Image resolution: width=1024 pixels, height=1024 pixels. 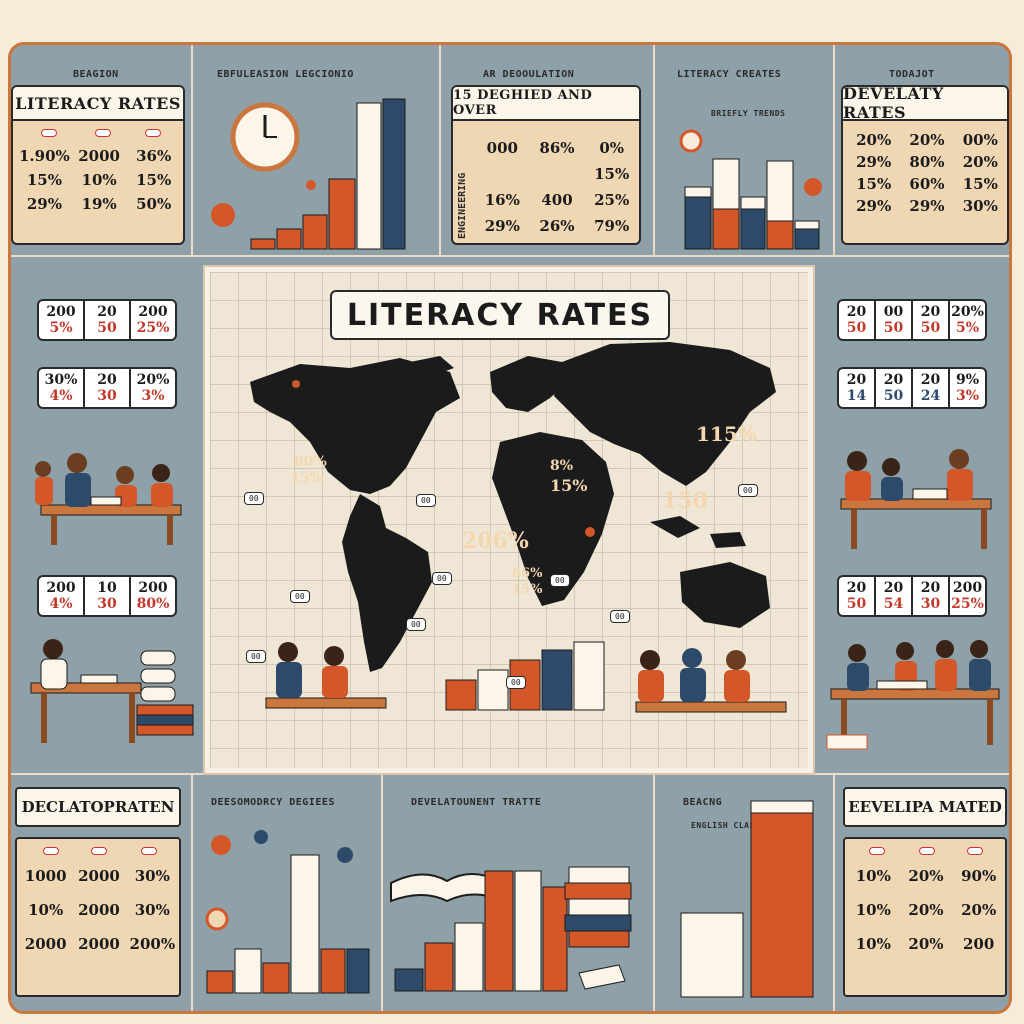 I want to click on top-center-table: 000 86% 0% 15% 16% 400 25% 29% 26% 79%, so click(x=557, y=187).